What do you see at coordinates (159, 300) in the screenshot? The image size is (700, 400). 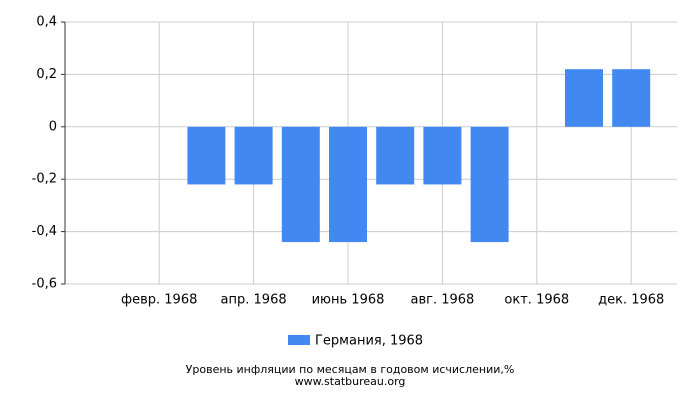 I see `x-tick-label: февр. 1968` at bounding box center [159, 300].